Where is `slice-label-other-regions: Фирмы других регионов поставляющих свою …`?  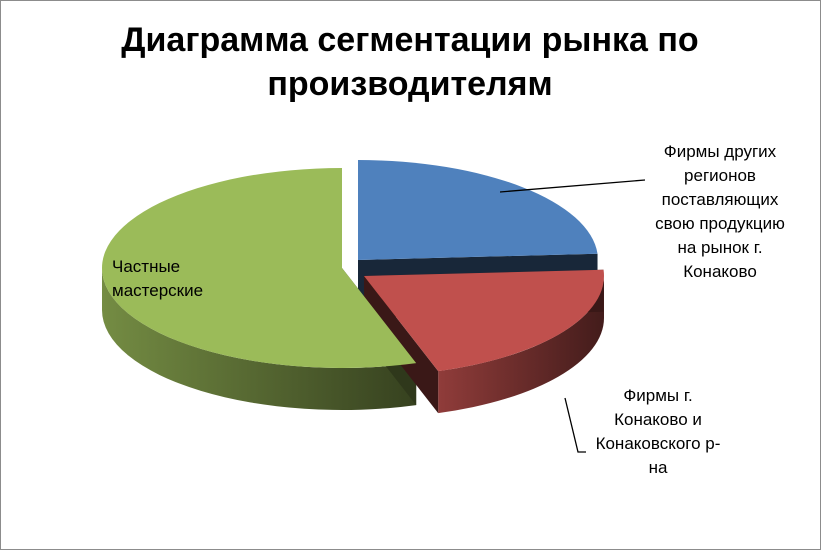
slice-label-other-regions: Фирмы других регионов поставляющих свою … is located at coordinates (720, 211).